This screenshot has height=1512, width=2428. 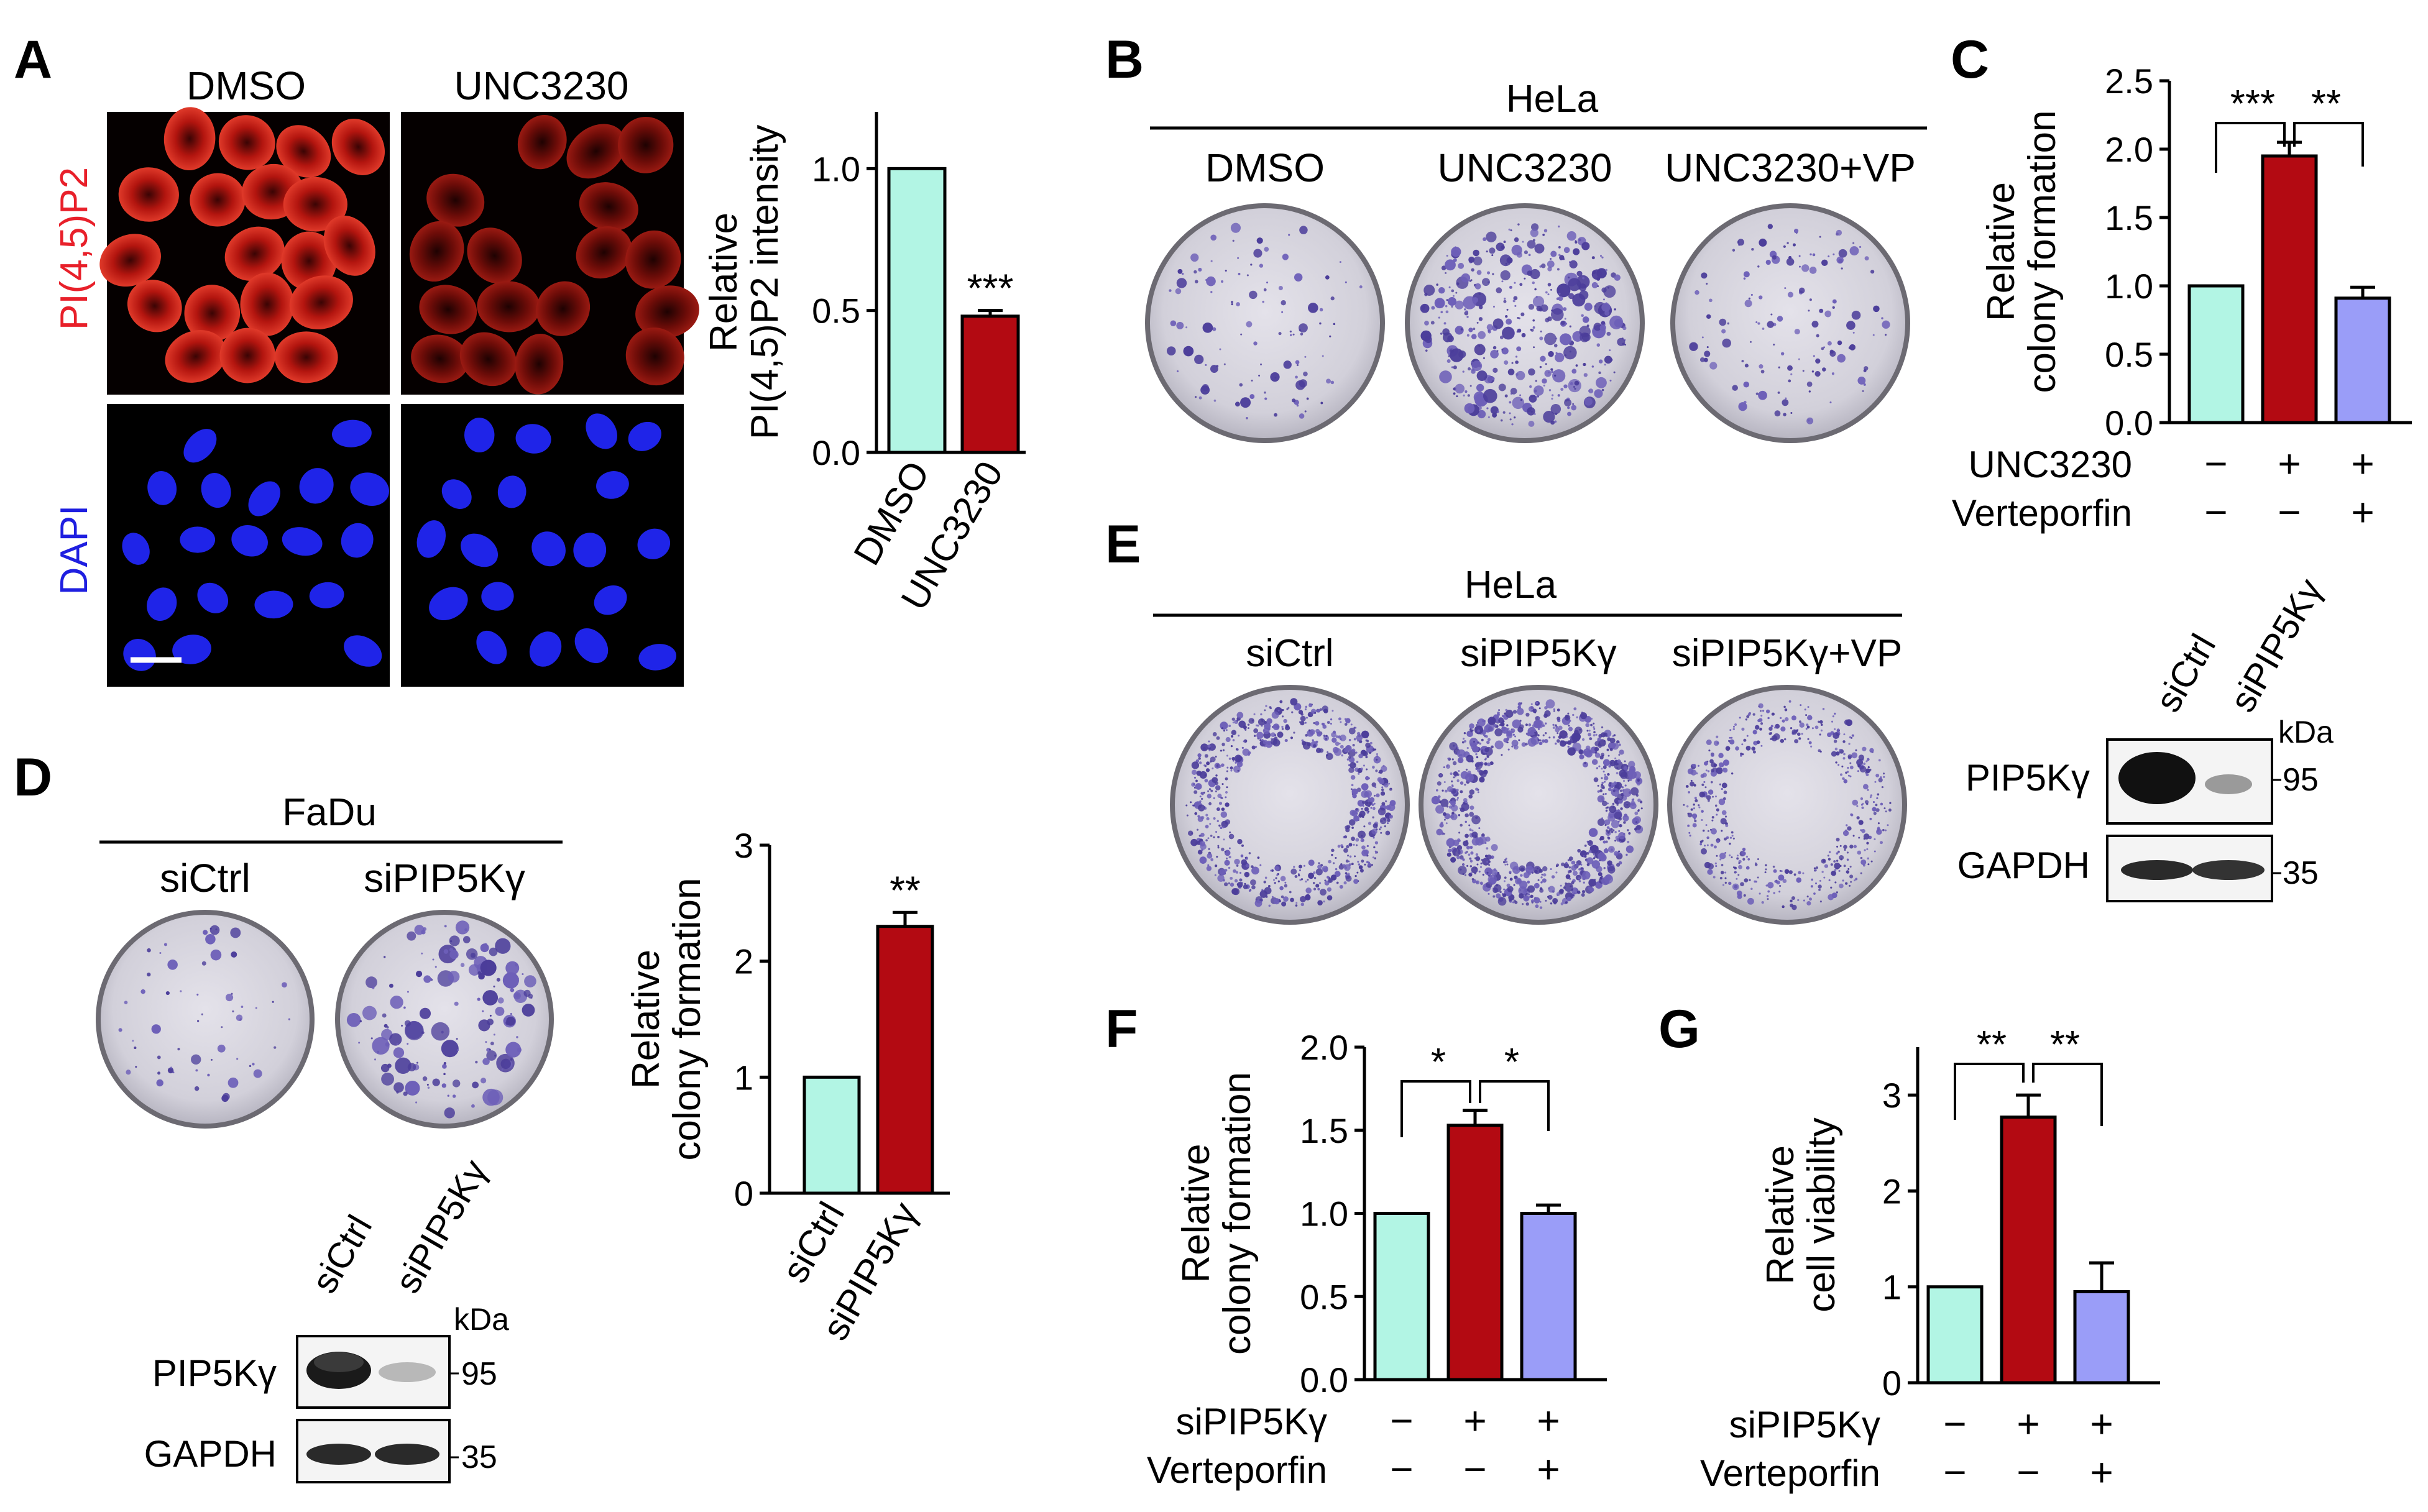 What do you see at coordinates (1289, 653) in the screenshot?
I see `dish-label-sictrl-e: siCtrl` at bounding box center [1289, 653].